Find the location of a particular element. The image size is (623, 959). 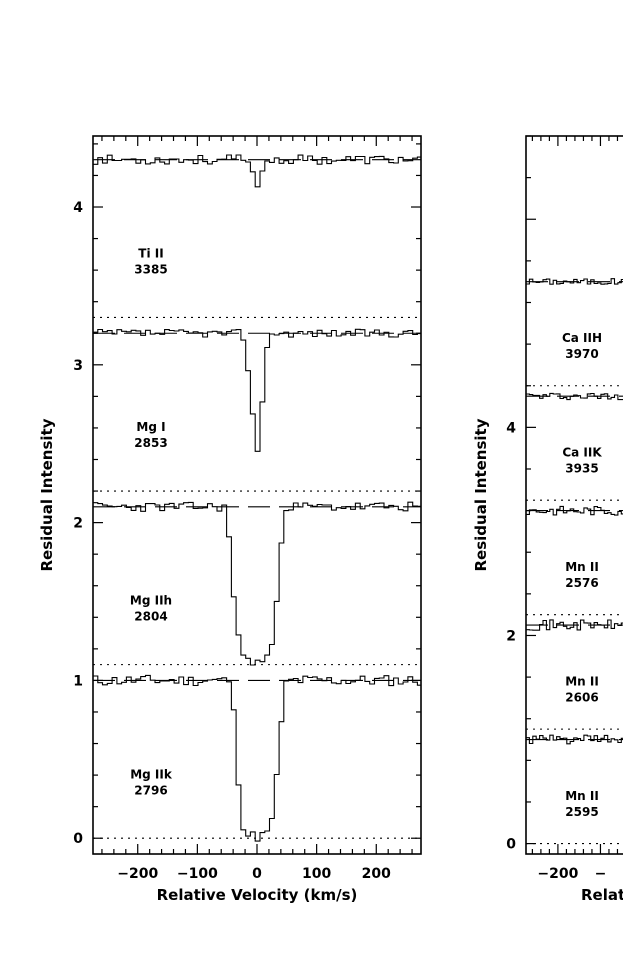

spectrum-mg-i-2853: Mg I 2853 is located at coordinates (257, 410).